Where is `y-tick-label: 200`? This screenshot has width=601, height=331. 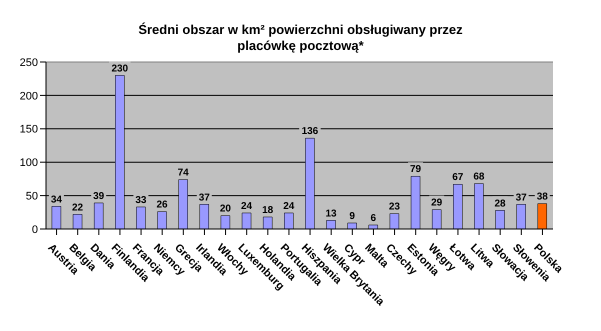
y-tick-label: 200 is located at coordinates (29, 96).